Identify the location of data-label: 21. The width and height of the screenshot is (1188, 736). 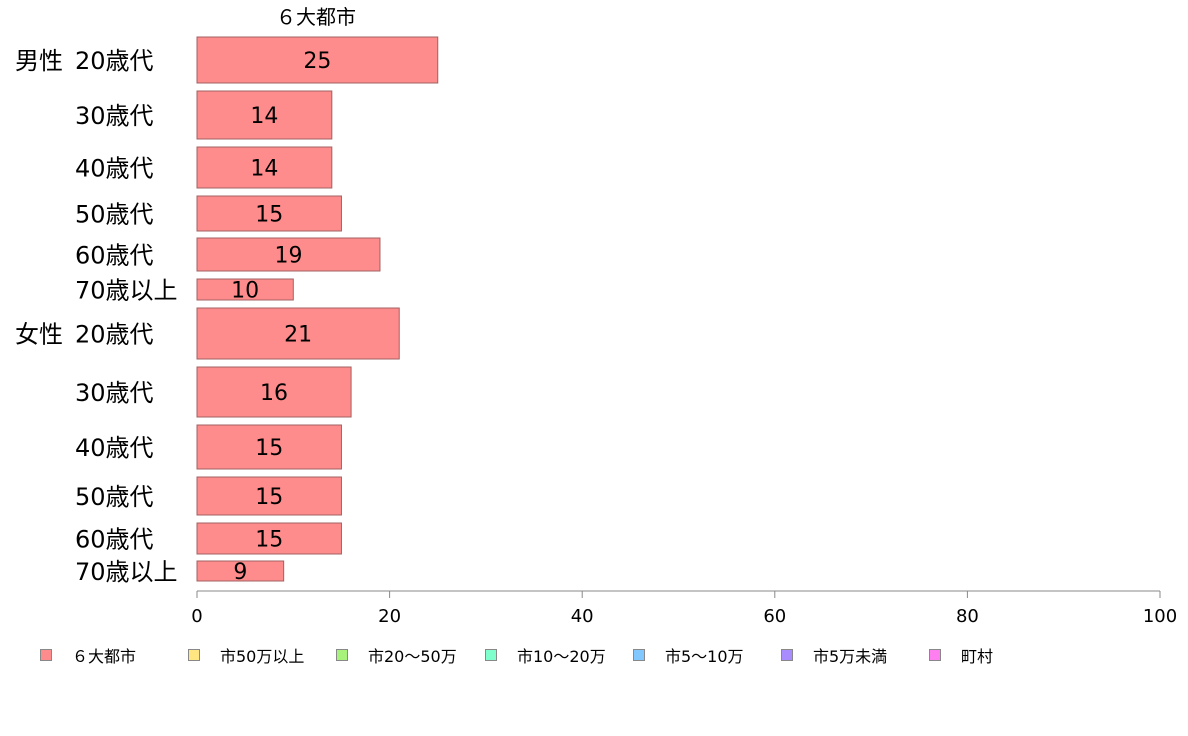
(298, 335).